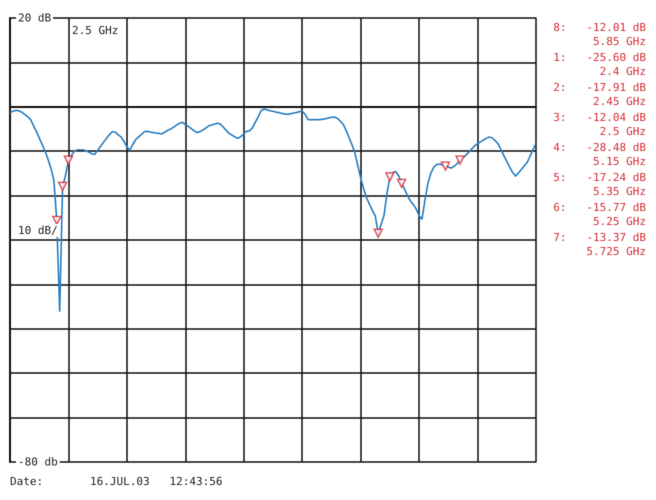 The image size is (656, 500). I want to click on text: 2.45 GHz, so click(619, 101).